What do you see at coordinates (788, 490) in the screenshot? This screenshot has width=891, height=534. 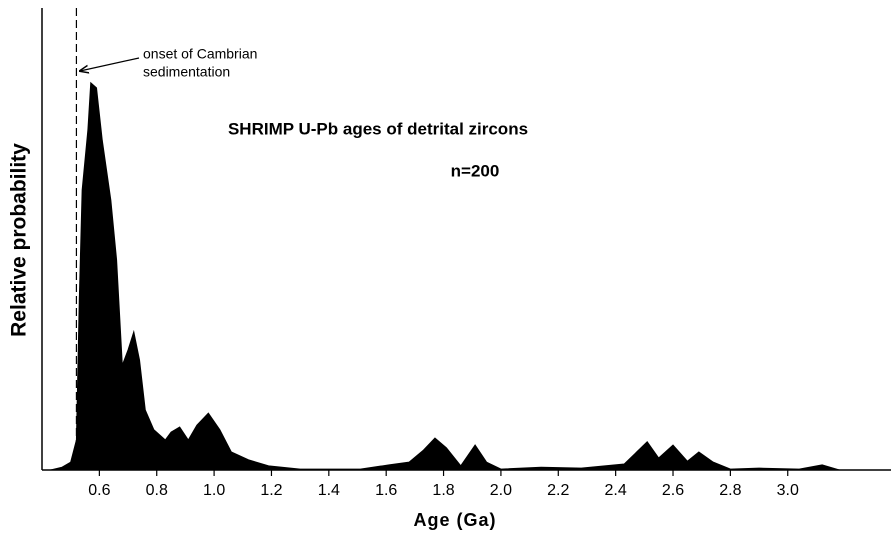 I see `x-tick-label: 3.0` at bounding box center [788, 490].